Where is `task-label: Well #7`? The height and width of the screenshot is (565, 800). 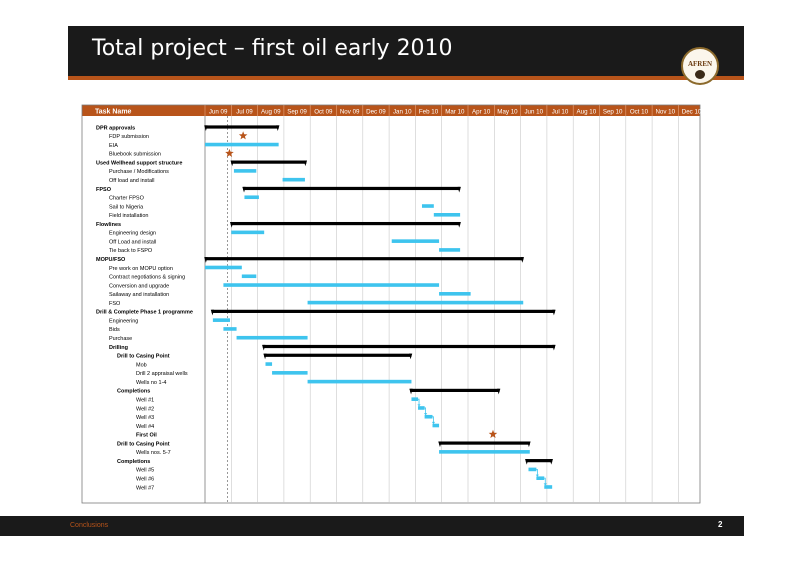
task-label: Well #7 is located at coordinates (145, 488).